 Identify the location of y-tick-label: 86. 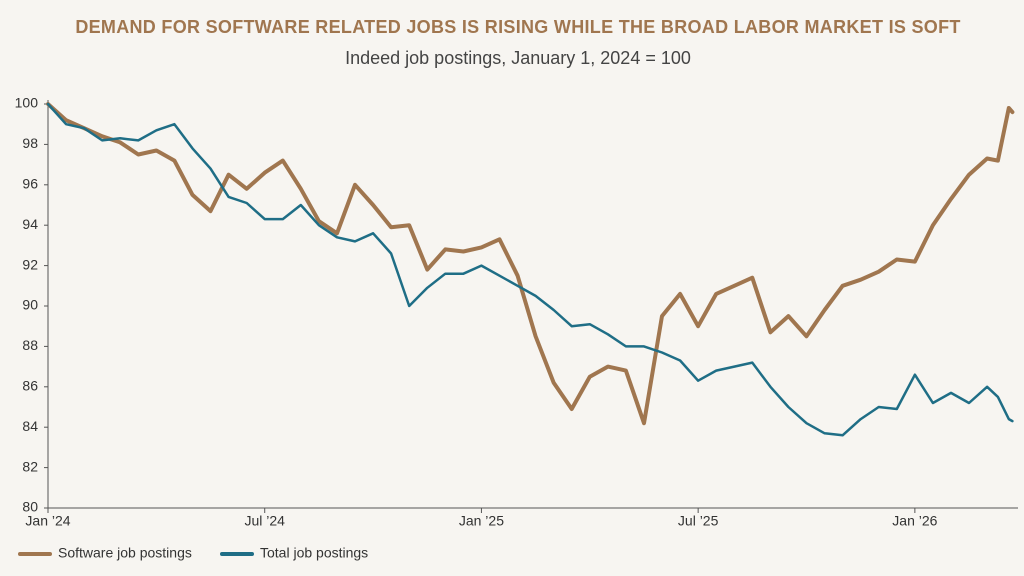
(30, 386).